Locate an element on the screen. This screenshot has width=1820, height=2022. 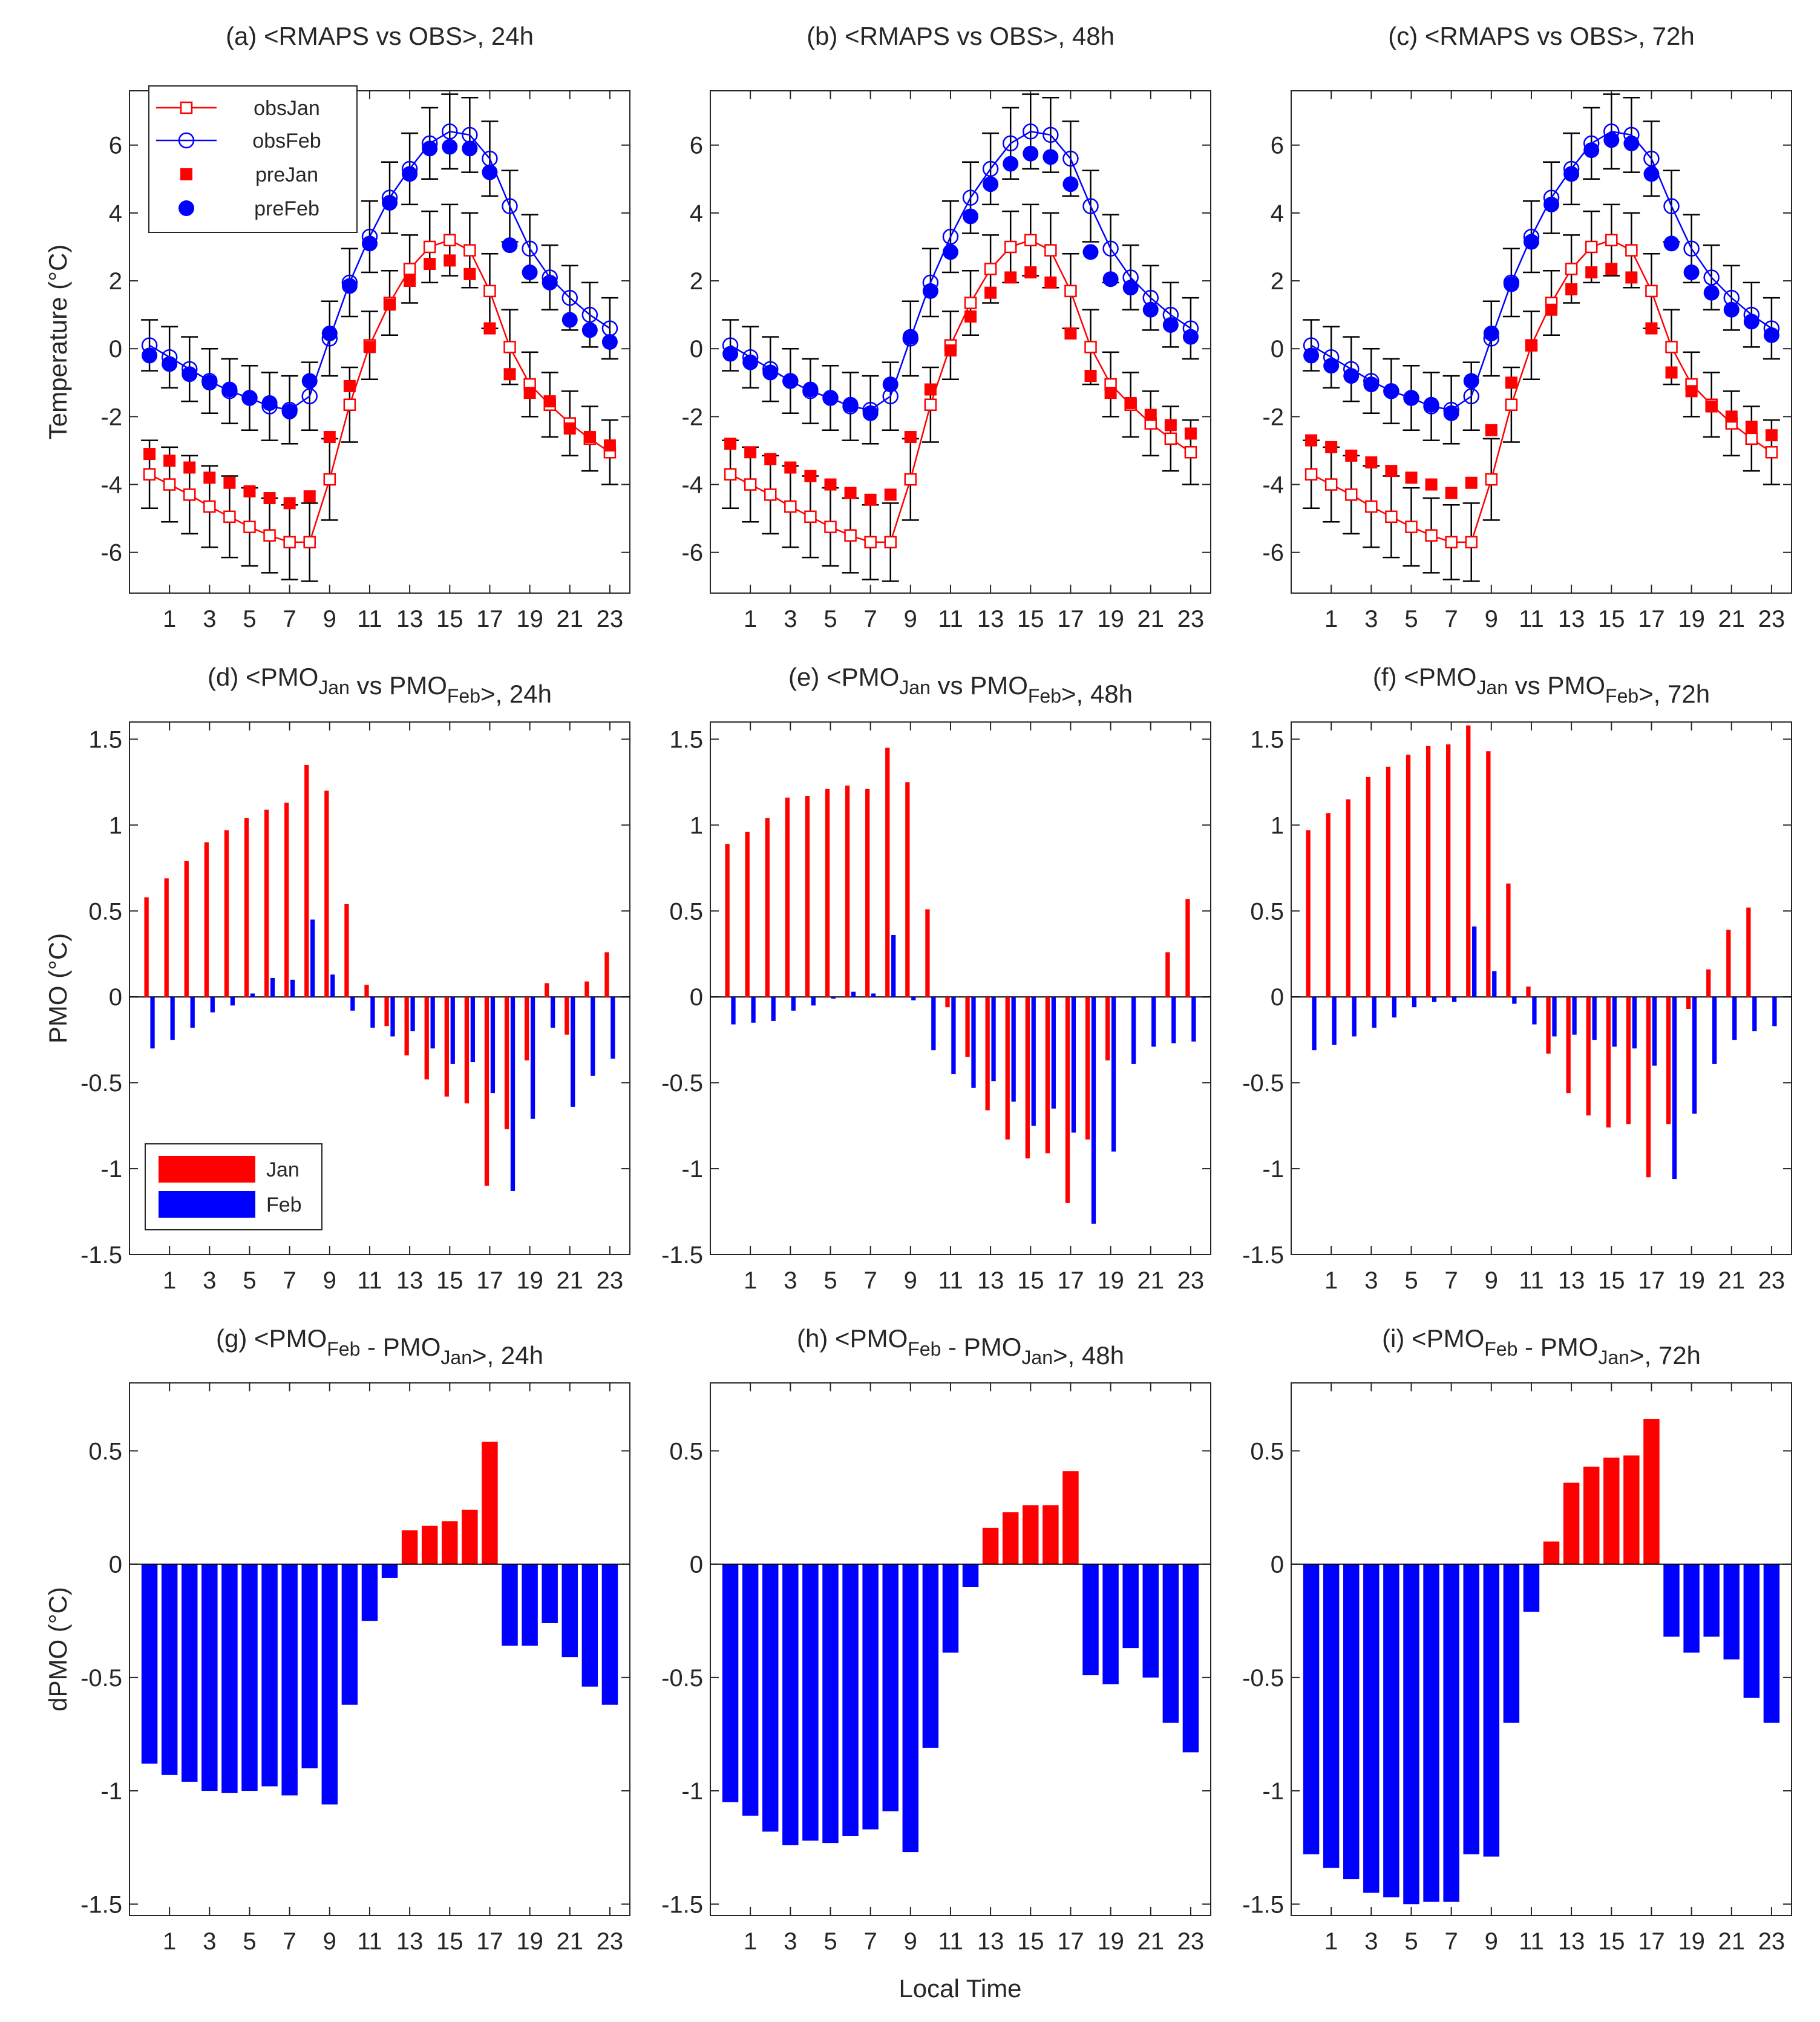
legend-label: obsJan is located at coordinates (287, 108).